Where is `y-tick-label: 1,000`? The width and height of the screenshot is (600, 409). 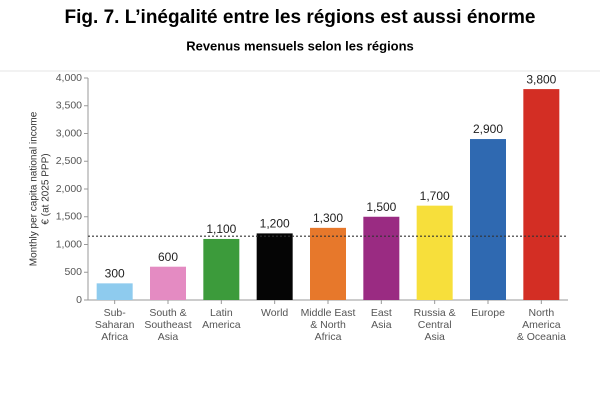 y-tick-label: 1,000 is located at coordinates (69, 244).